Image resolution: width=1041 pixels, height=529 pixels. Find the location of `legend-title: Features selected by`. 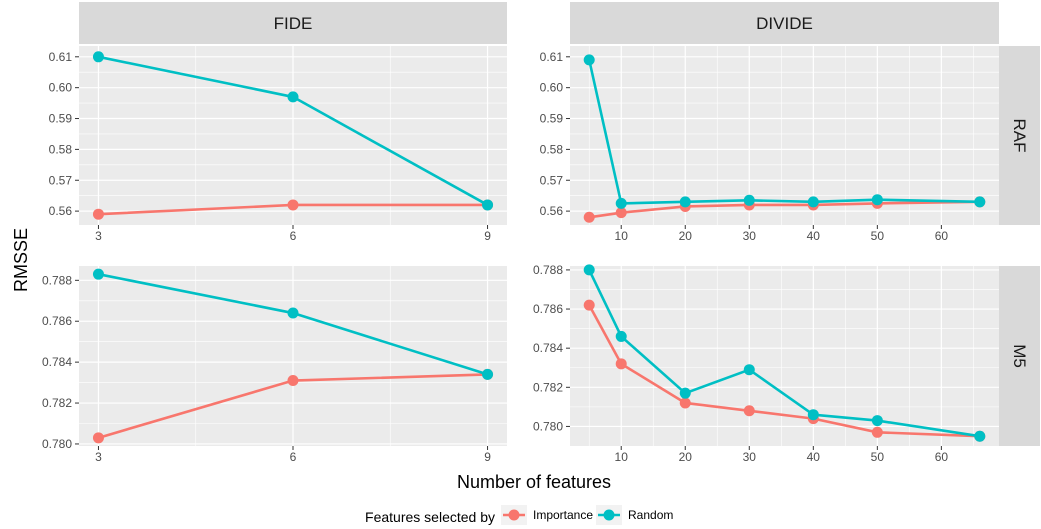

legend-title: Features selected by is located at coordinates (430, 517).